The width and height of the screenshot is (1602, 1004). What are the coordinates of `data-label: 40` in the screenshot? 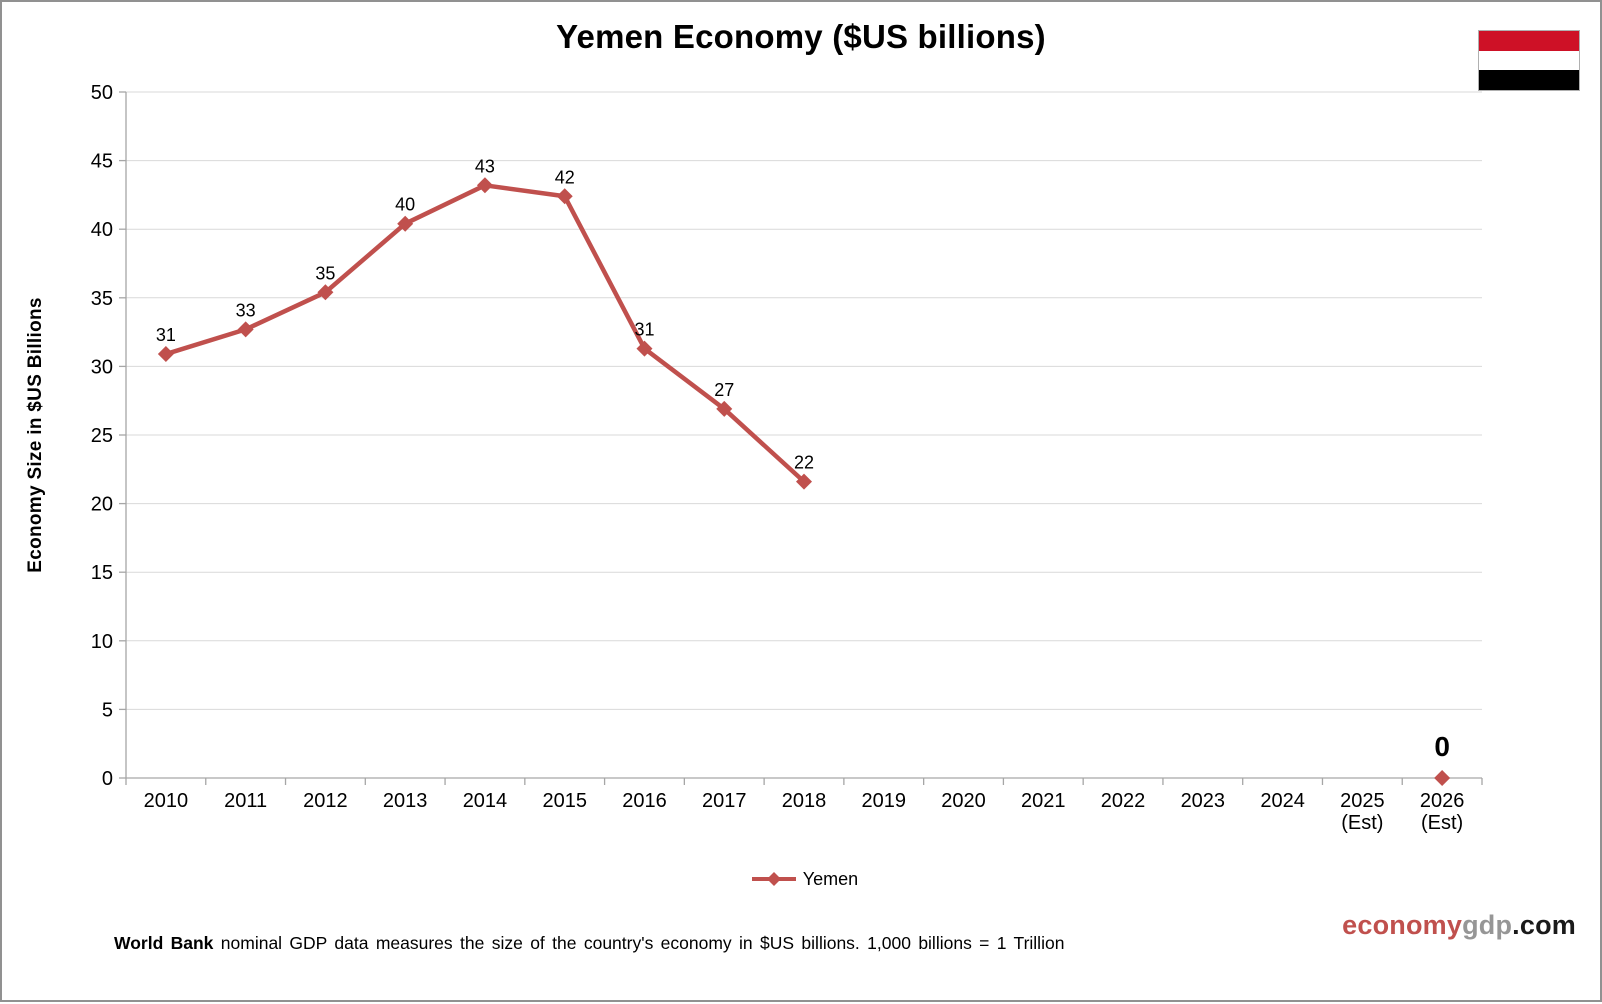 It's located at (405, 205).